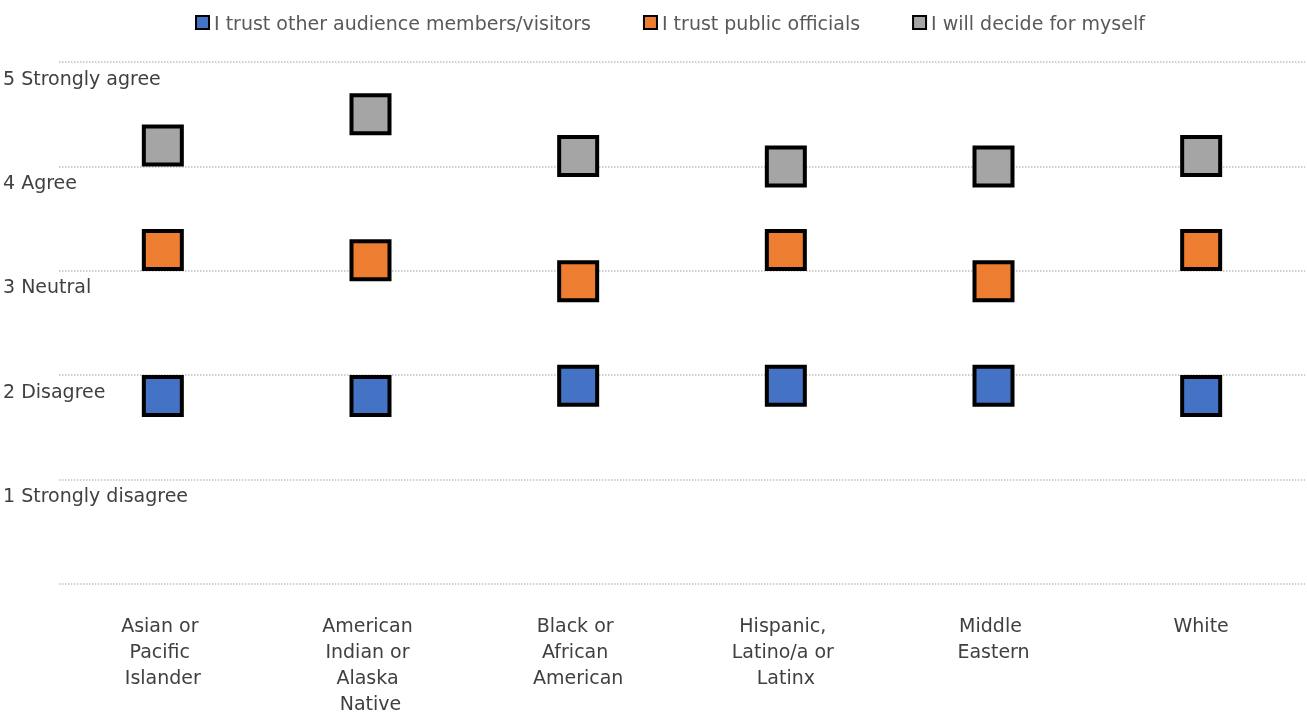  I want to click on legend-label: I will decide for myself, so click(1039, 22).